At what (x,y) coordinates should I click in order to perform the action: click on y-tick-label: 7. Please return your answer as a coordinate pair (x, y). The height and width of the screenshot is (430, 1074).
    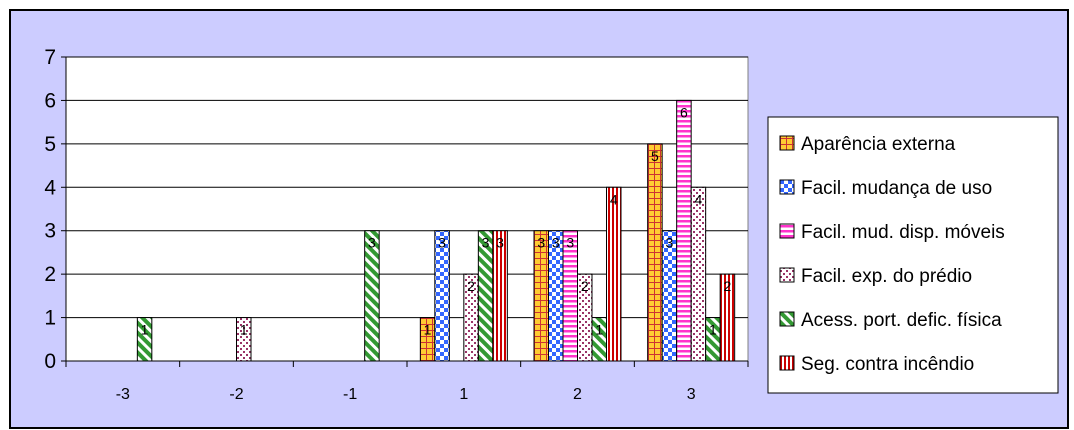
    Looking at the image, I should click on (50, 57).